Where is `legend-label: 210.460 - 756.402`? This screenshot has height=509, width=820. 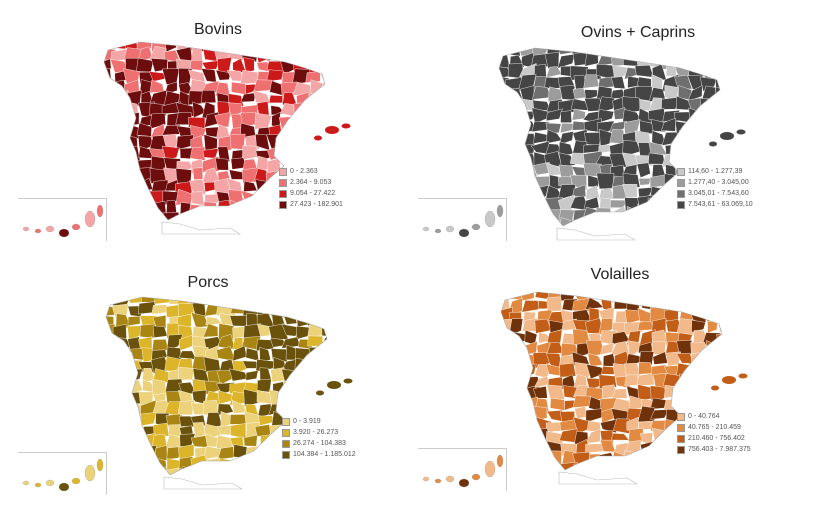 legend-label: 210.460 - 756.402 is located at coordinates (716, 438).